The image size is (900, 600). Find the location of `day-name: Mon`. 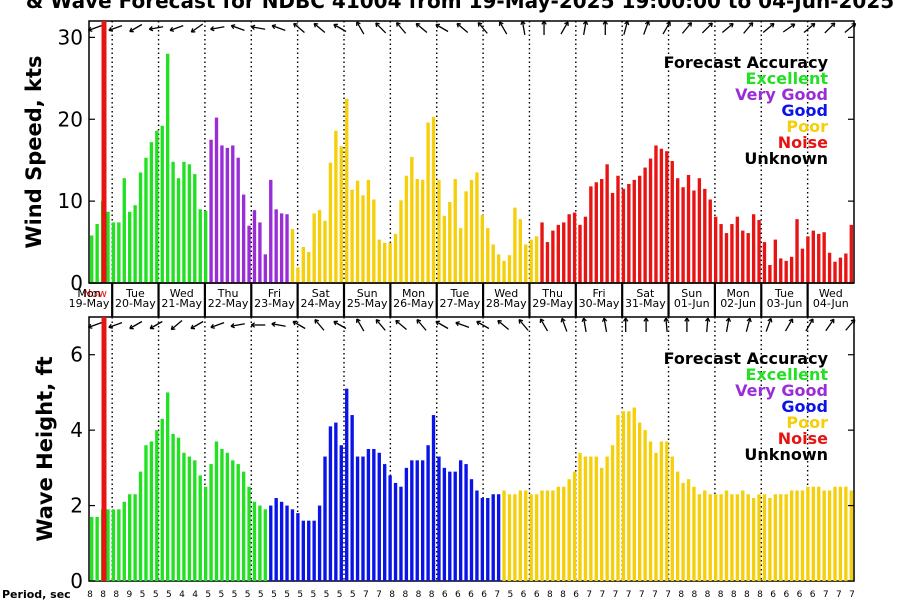

day-name: Mon is located at coordinates (88, 293).